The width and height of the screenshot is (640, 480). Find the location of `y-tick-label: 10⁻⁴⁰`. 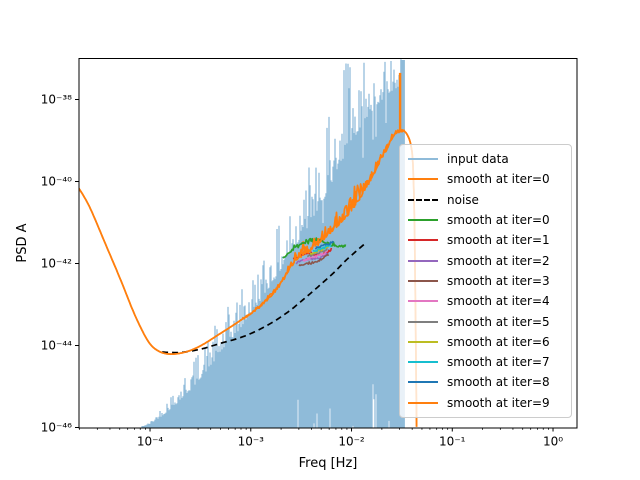

y-tick-label: 10⁻⁴⁰ is located at coordinates (56, 182).